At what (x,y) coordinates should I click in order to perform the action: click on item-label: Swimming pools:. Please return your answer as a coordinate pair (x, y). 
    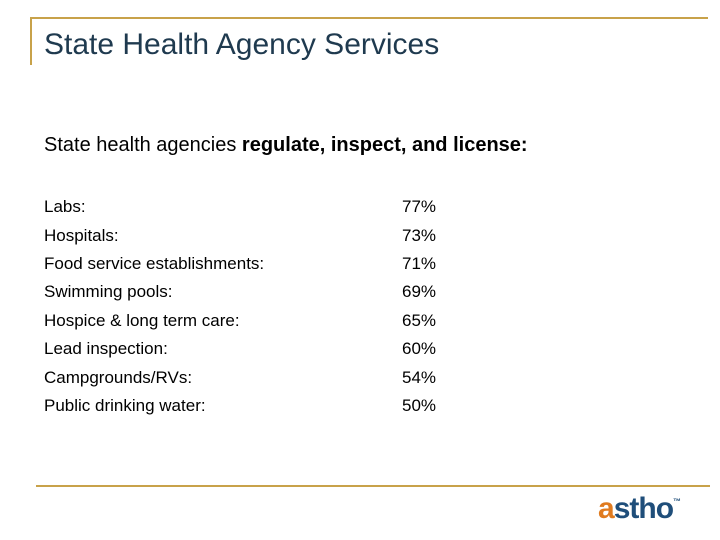
    Looking at the image, I should click on (108, 292).